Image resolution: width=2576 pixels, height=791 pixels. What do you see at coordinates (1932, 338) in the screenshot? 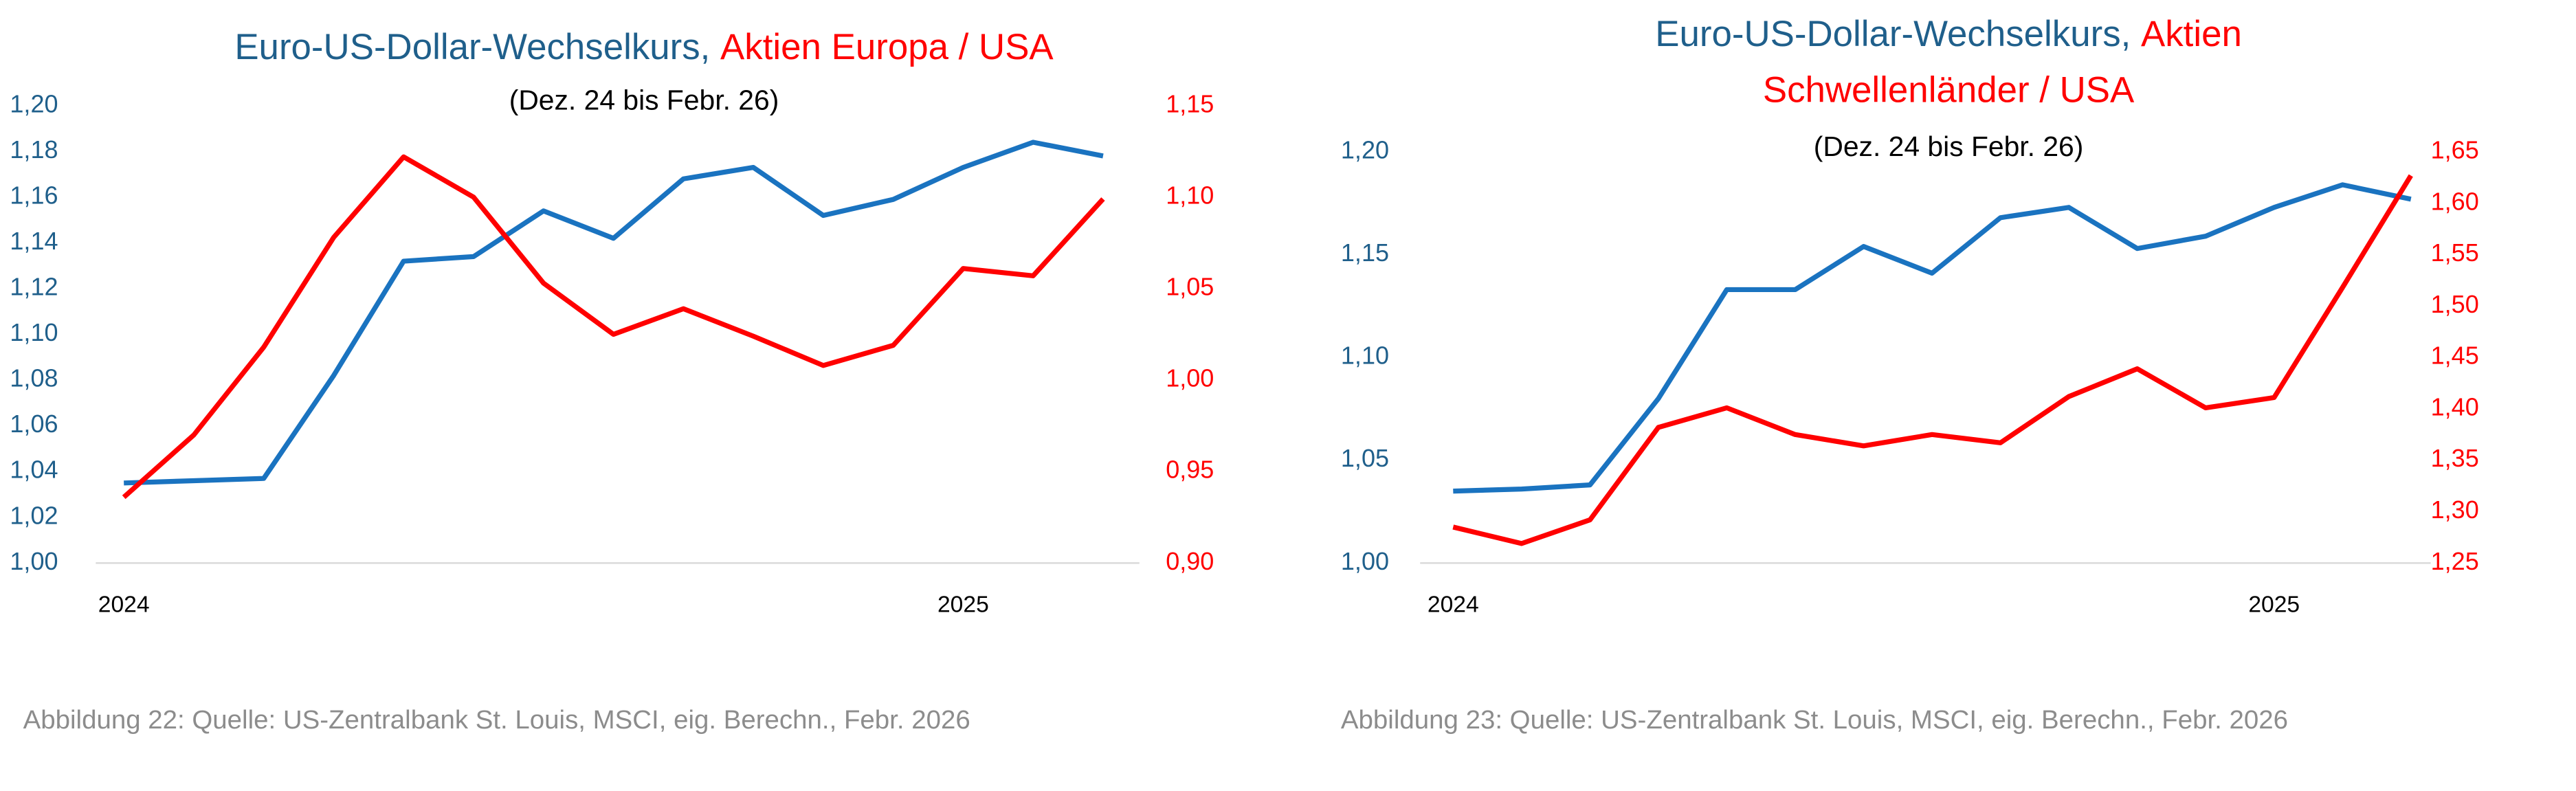
I see `series-line` at bounding box center [1932, 338].